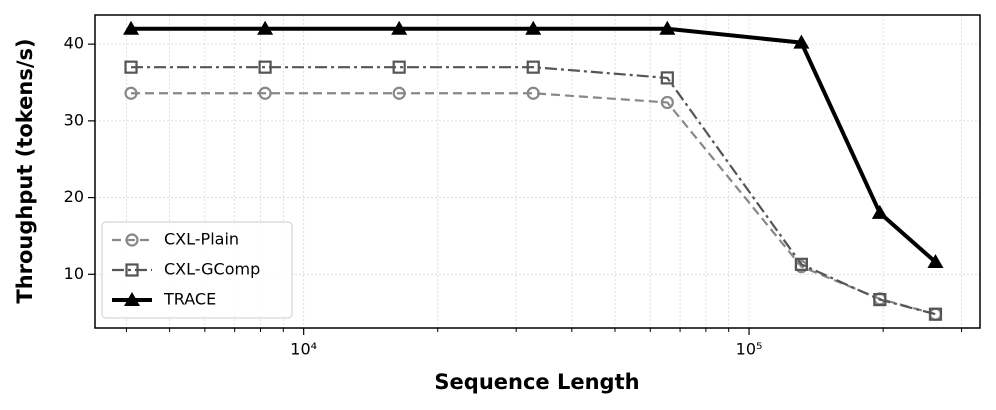 The height and width of the screenshot is (410, 996). Describe the element at coordinates (201, 239) in the screenshot. I see `legend-label: CXL-Plain` at that location.